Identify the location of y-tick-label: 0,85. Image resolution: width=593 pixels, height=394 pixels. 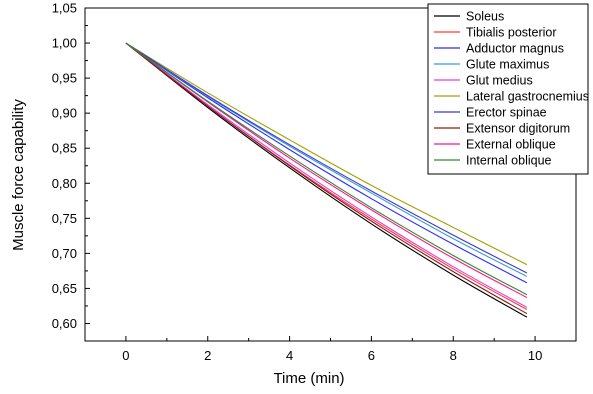
(64, 148).